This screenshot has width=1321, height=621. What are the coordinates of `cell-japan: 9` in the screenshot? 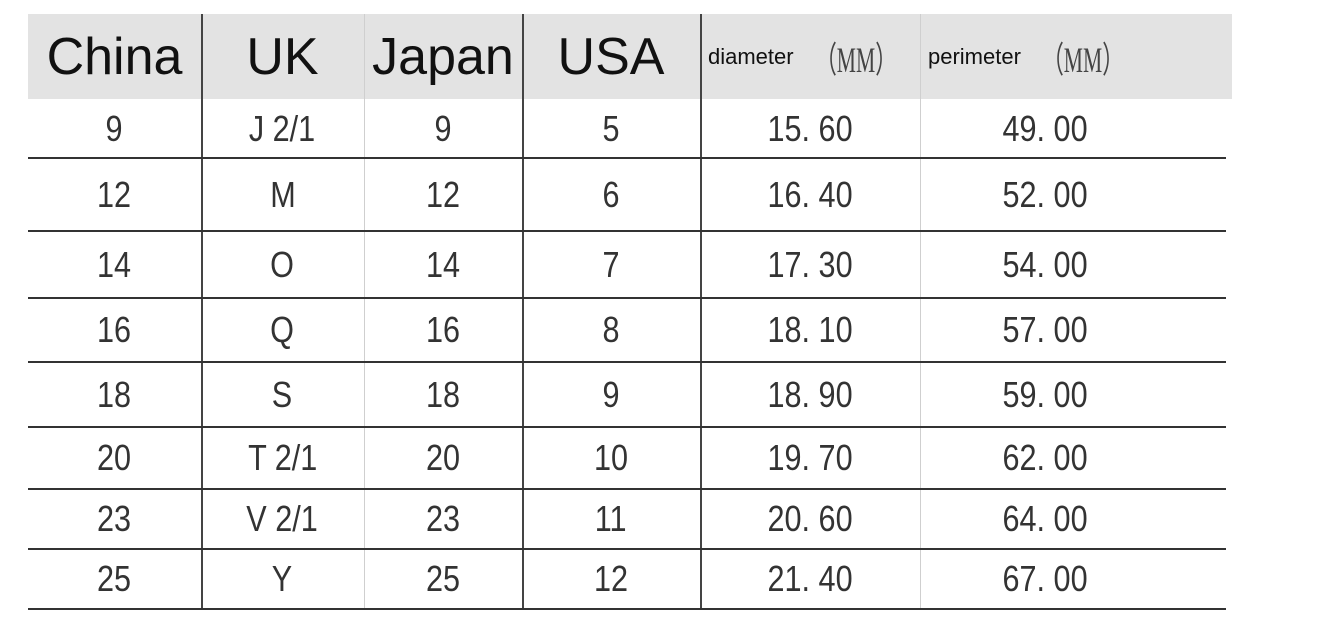 It's located at (443, 128).